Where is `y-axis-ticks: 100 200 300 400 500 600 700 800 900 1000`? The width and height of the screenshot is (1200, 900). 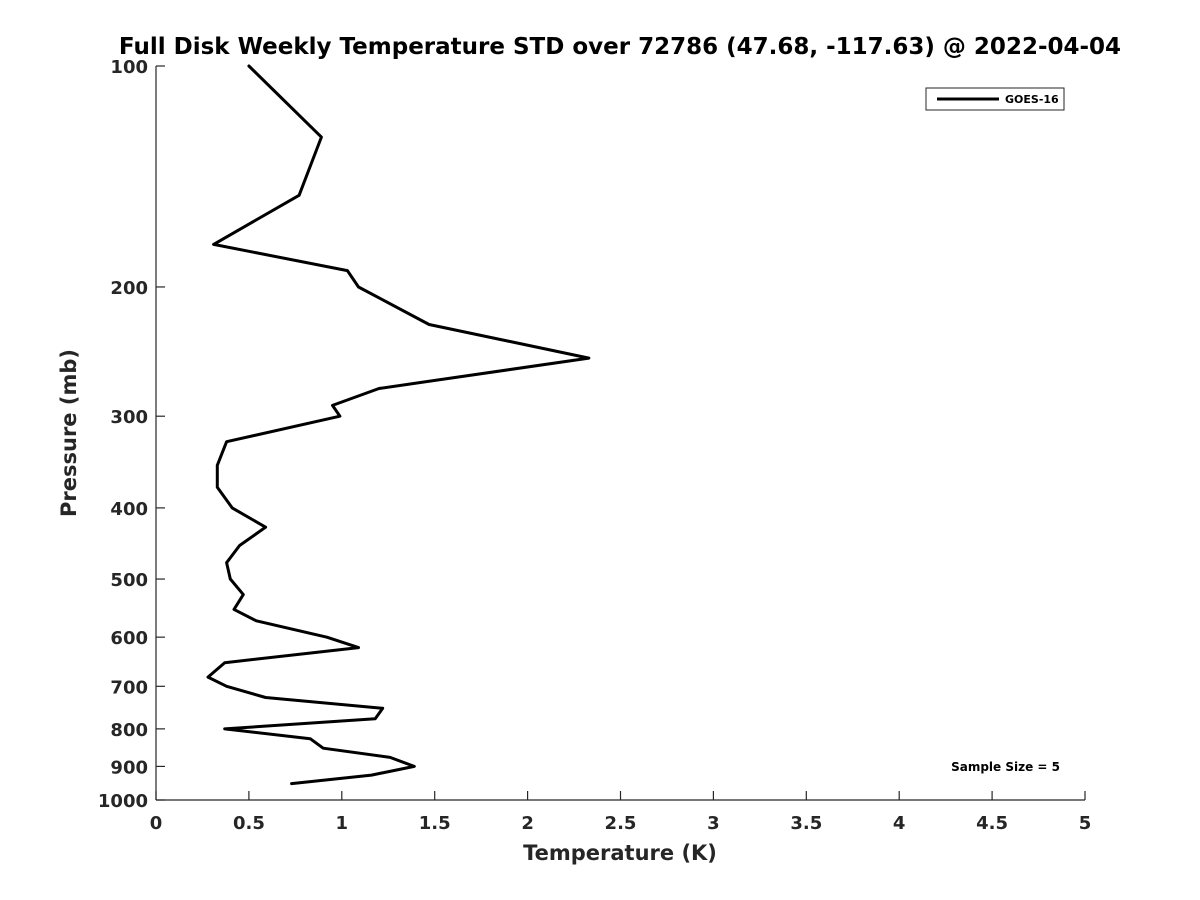
y-axis-ticks: 100 200 300 400 500 600 700 800 900 1000 is located at coordinates (131, 434).